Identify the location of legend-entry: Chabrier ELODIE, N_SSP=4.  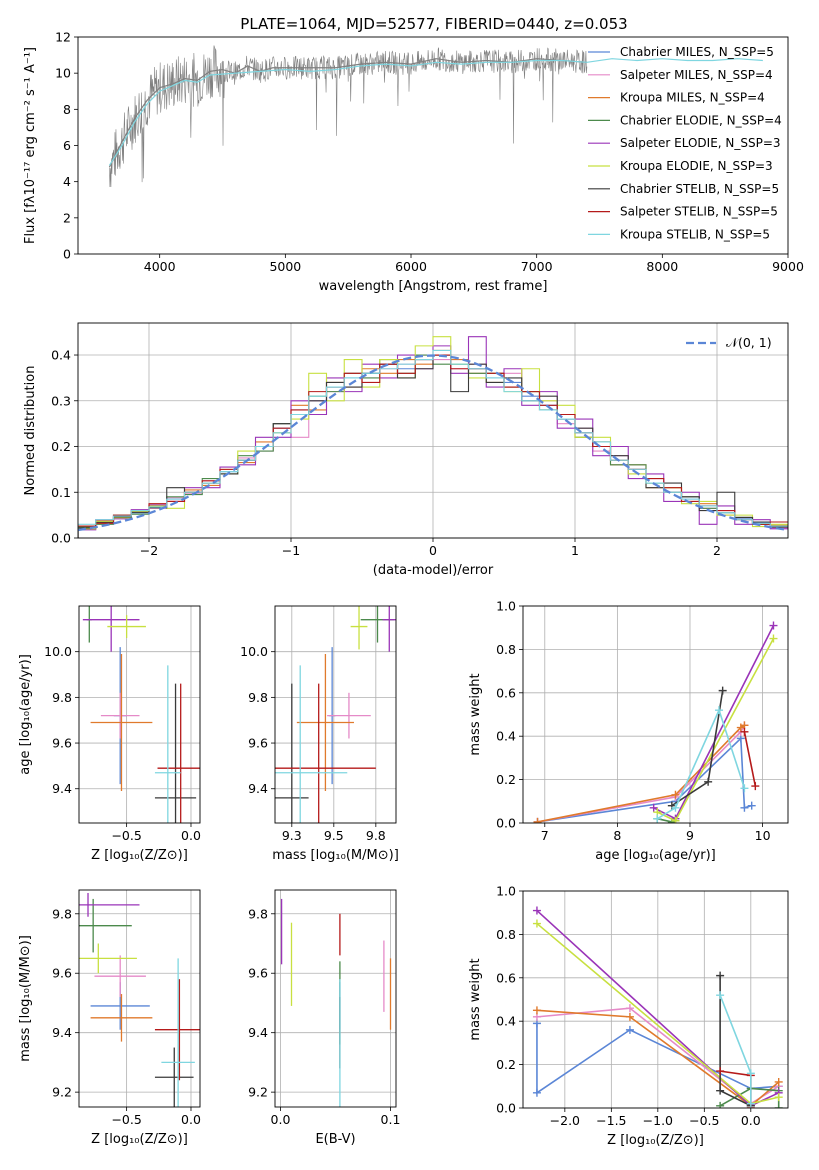
(701, 120).